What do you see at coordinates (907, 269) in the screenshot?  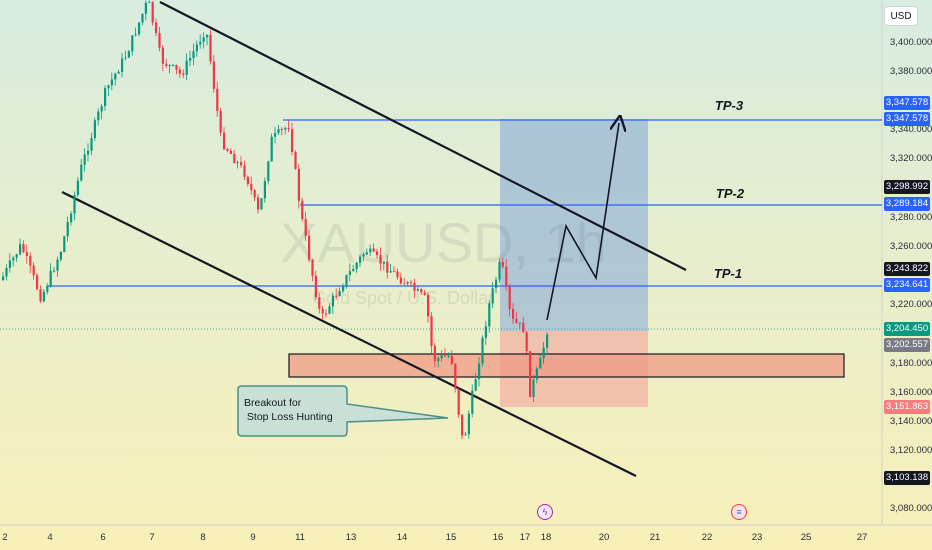 I see `price-tag-level: 3,243.822` at bounding box center [907, 269].